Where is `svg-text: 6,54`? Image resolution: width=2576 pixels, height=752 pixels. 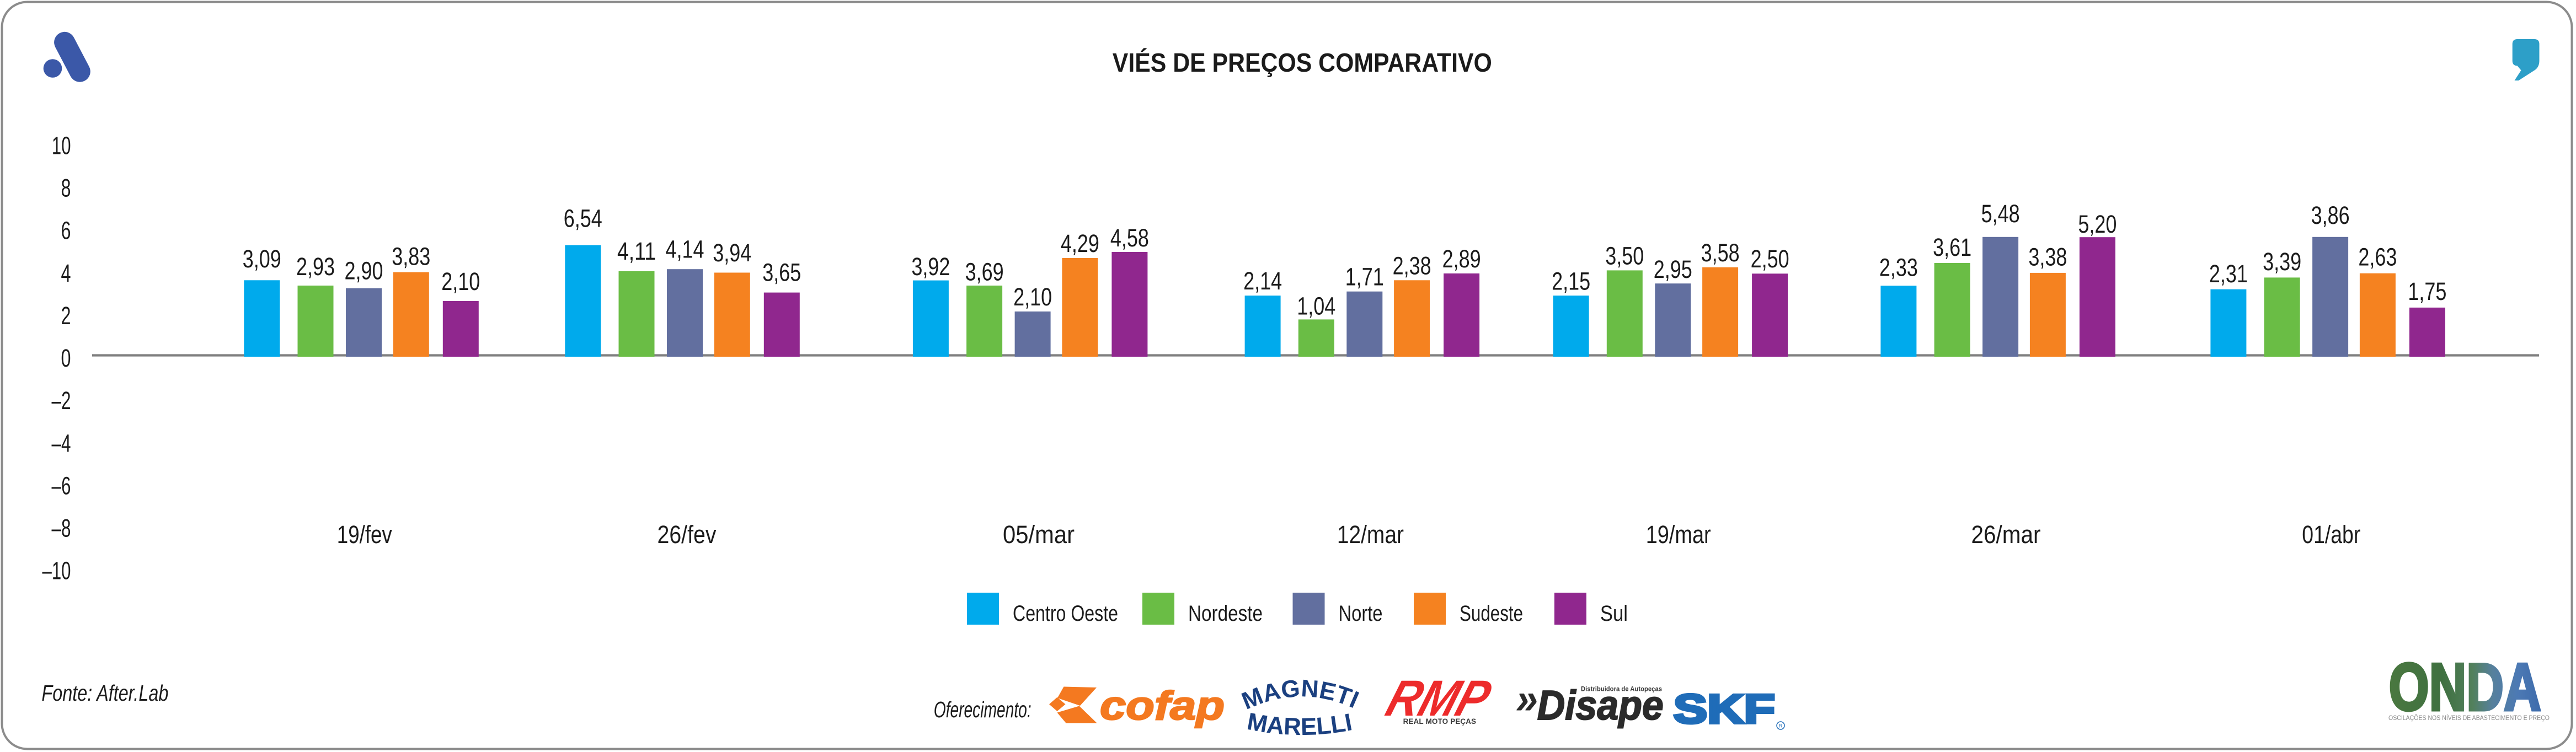 svg-text: 6,54 is located at coordinates (583, 218).